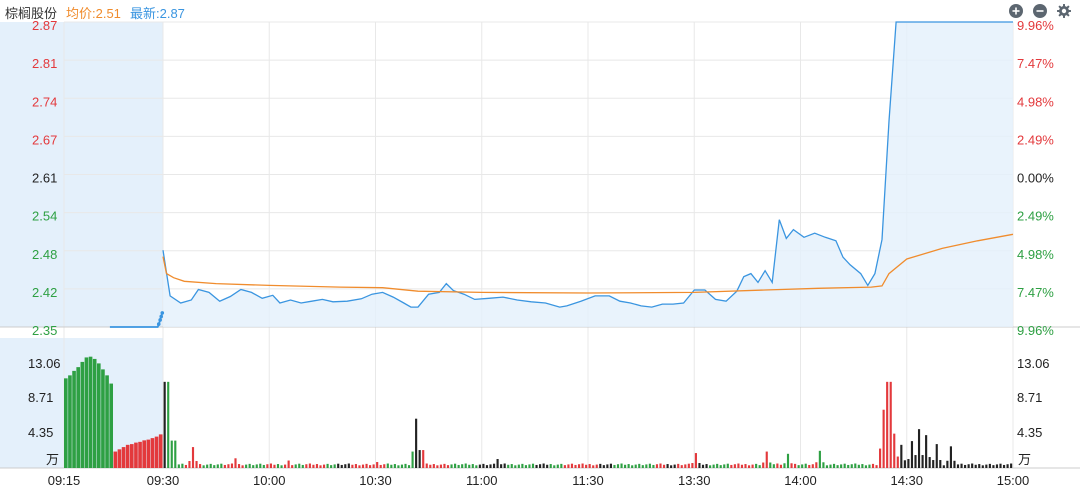 The width and height of the screenshot is (1080, 494). I want to click on zoom-out-icon, so click(1040, 11).